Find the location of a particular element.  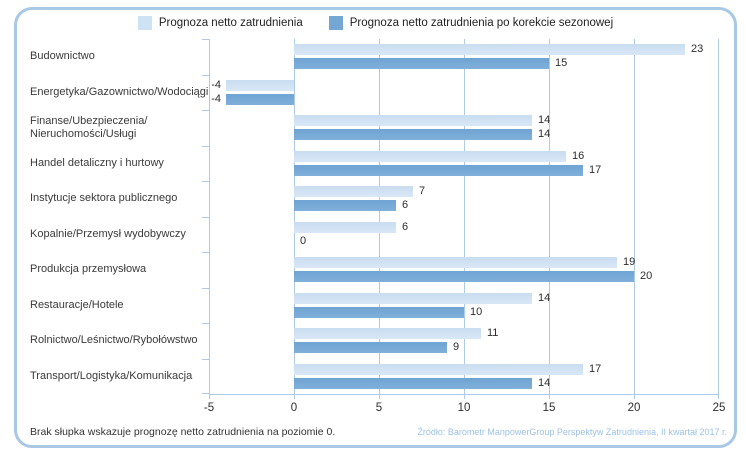

legend-label-forecast: Prognoza netto zatrudnienia is located at coordinates (230, 23).